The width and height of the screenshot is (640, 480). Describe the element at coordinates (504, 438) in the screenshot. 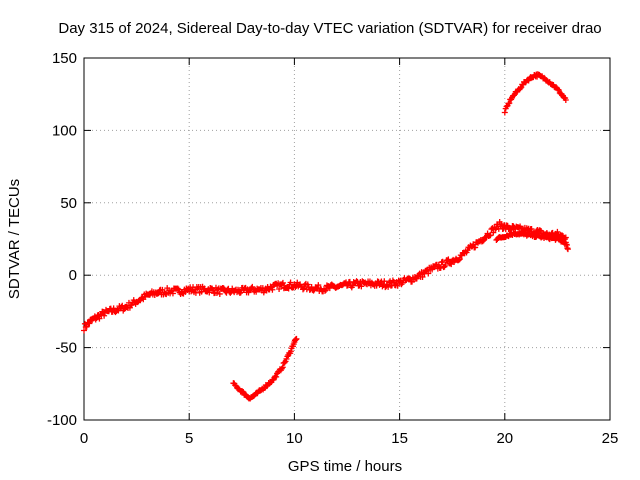

I see `x-tick-label: 20` at that location.